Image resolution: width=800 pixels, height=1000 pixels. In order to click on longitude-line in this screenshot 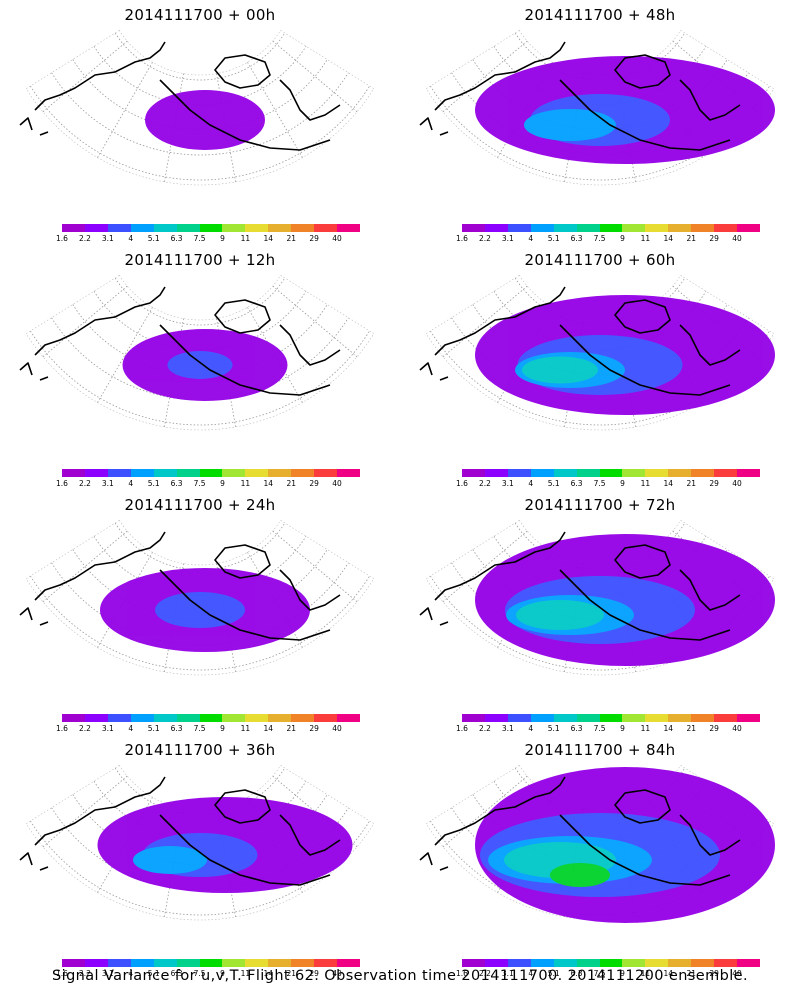, I will do `click(85, 566)`.